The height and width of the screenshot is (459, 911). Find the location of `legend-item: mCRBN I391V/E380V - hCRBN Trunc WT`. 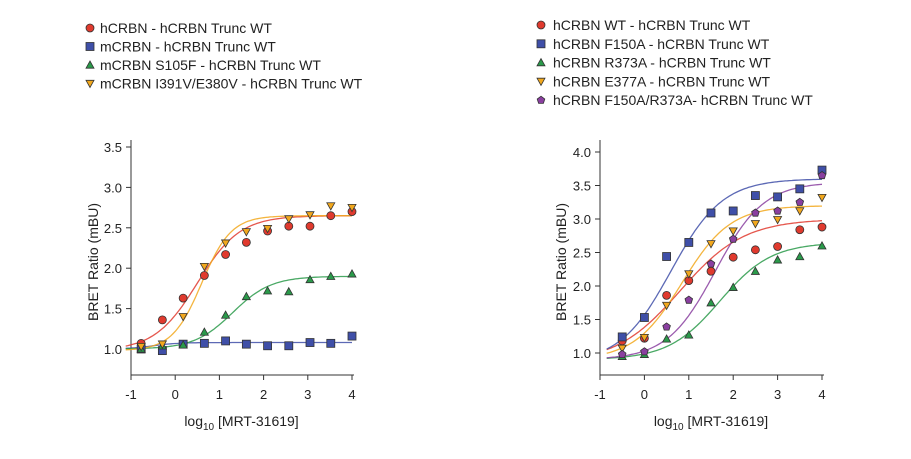

legend-item: mCRBN I391V/E380V - hCRBN Trunc WT is located at coordinates (224, 84).